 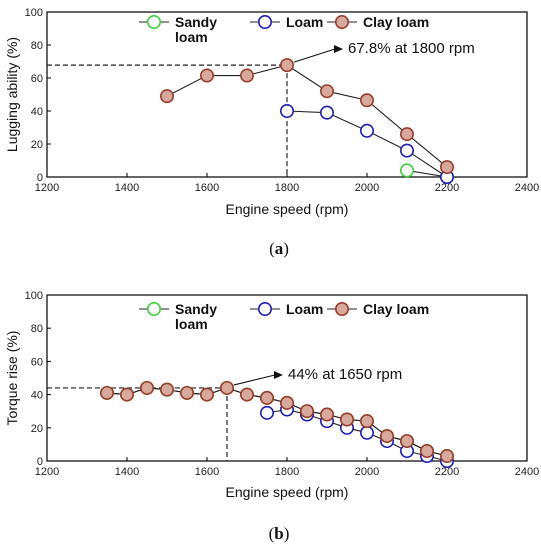 What do you see at coordinates (411, 48) in the screenshot?
I see `annotation-label: 67.8% at 1800 rpm` at bounding box center [411, 48].